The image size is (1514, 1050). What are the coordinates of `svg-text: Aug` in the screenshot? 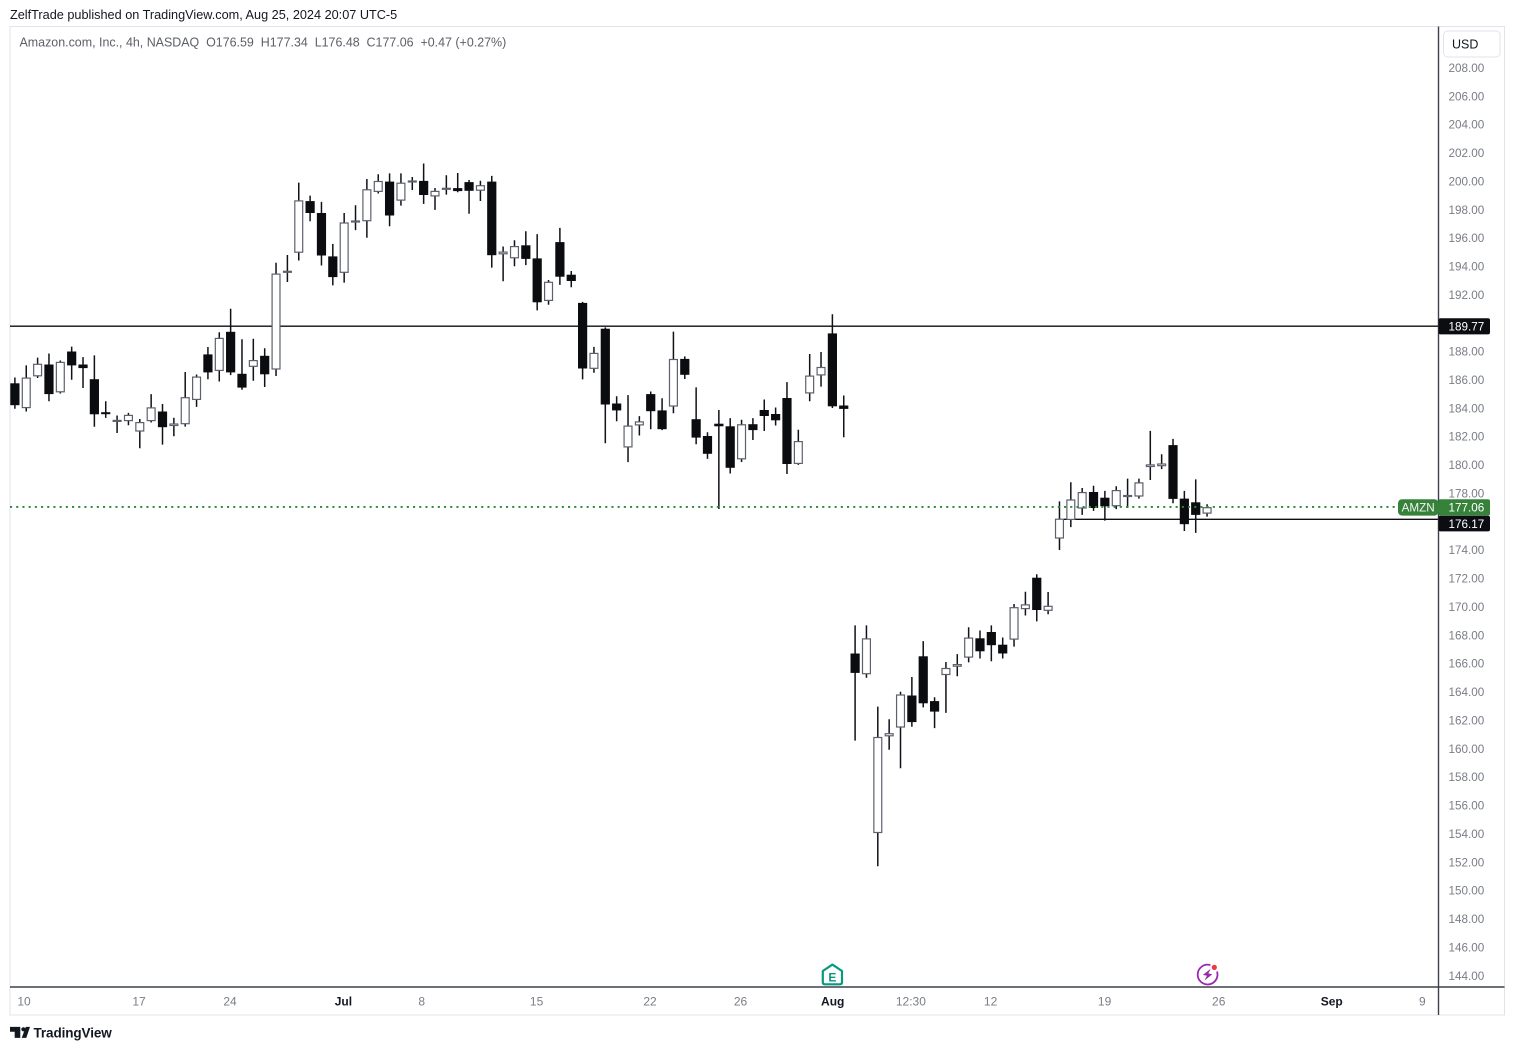 It's located at (832, 1002).